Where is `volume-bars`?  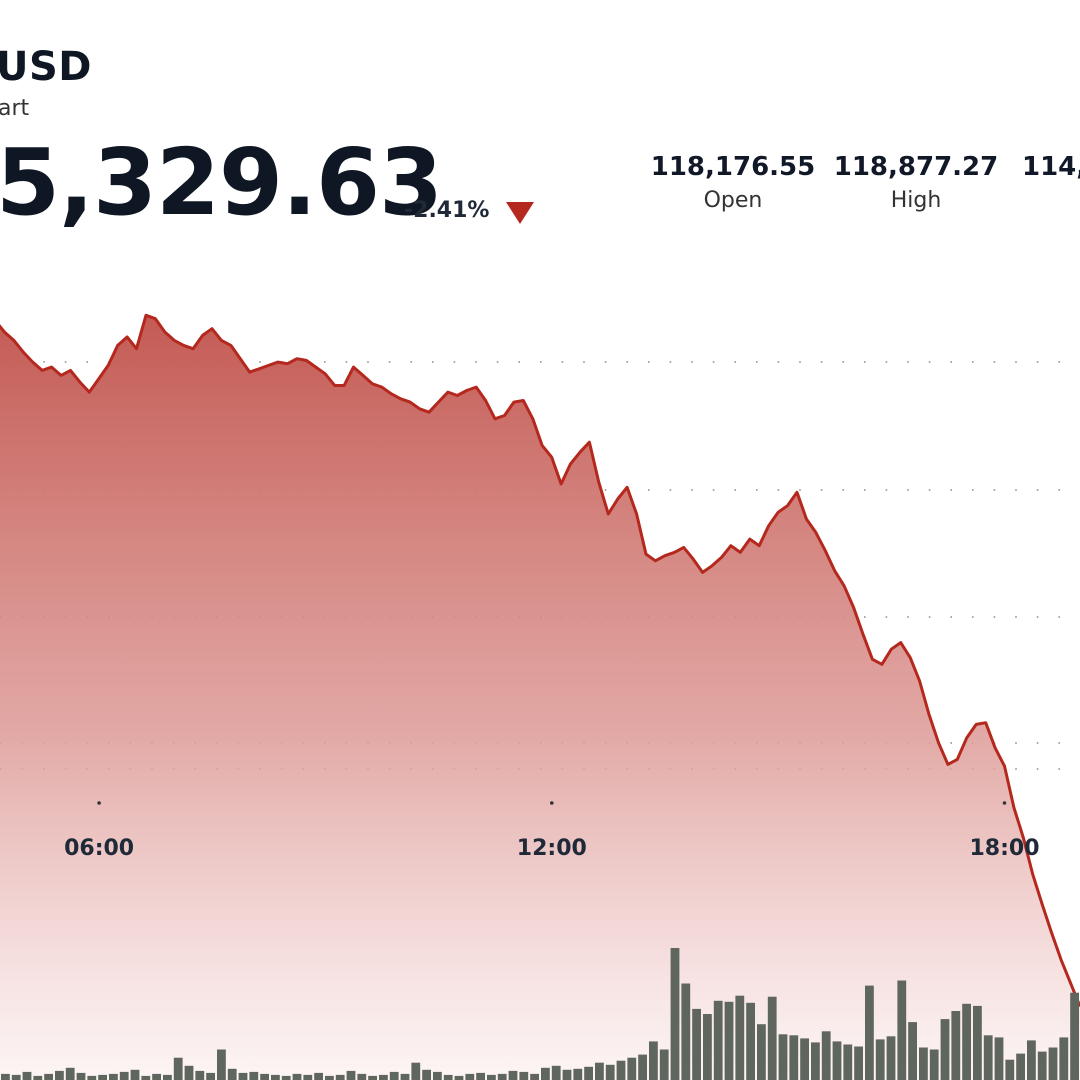
volume-bars is located at coordinates (540, 1014).